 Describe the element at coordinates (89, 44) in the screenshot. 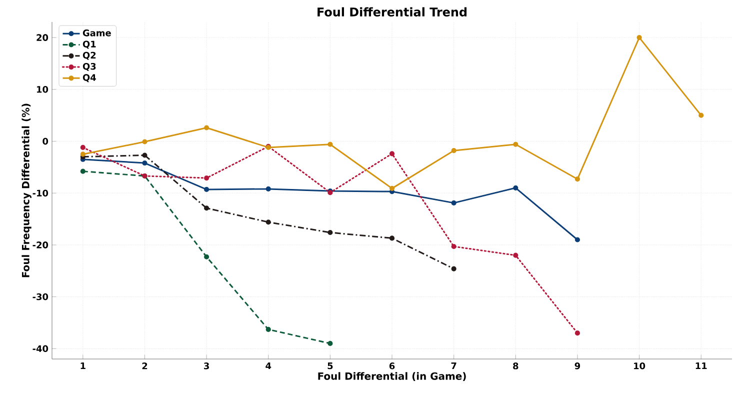

I see `legend-label: Q1` at that location.